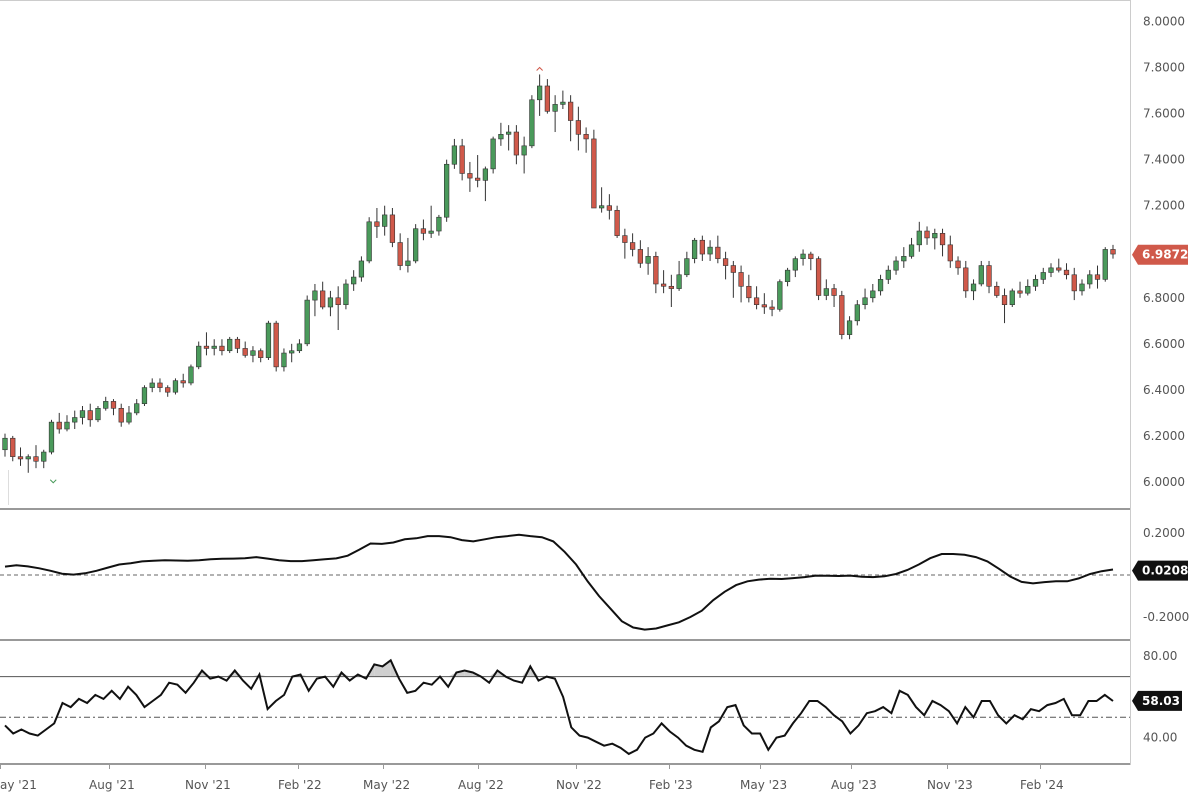 This screenshot has width=1200, height=804. What do you see at coordinates (300, 785) in the screenshot?
I see `x-tick-label: Feb '22` at bounding box center [300, 785].